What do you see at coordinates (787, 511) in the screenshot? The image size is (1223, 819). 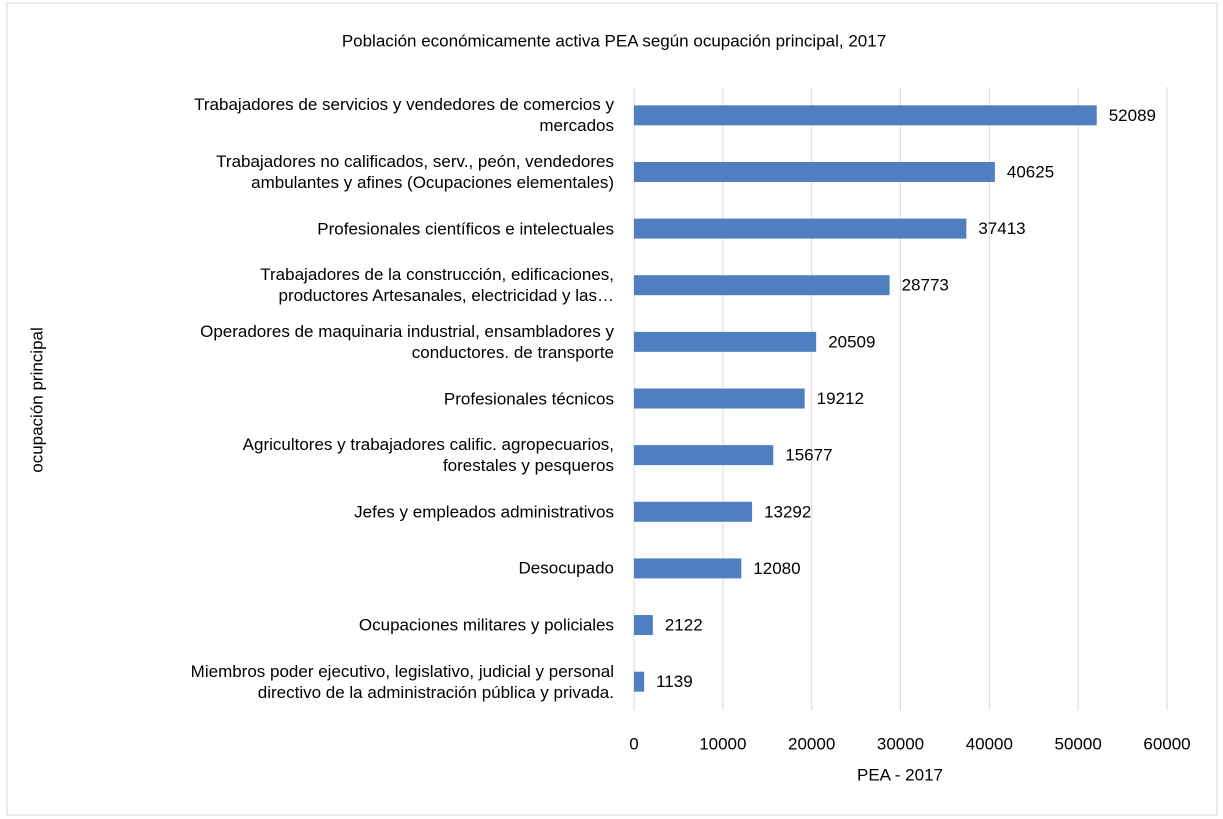 I see `data-label: 13292` at bounding box center [787, 511].